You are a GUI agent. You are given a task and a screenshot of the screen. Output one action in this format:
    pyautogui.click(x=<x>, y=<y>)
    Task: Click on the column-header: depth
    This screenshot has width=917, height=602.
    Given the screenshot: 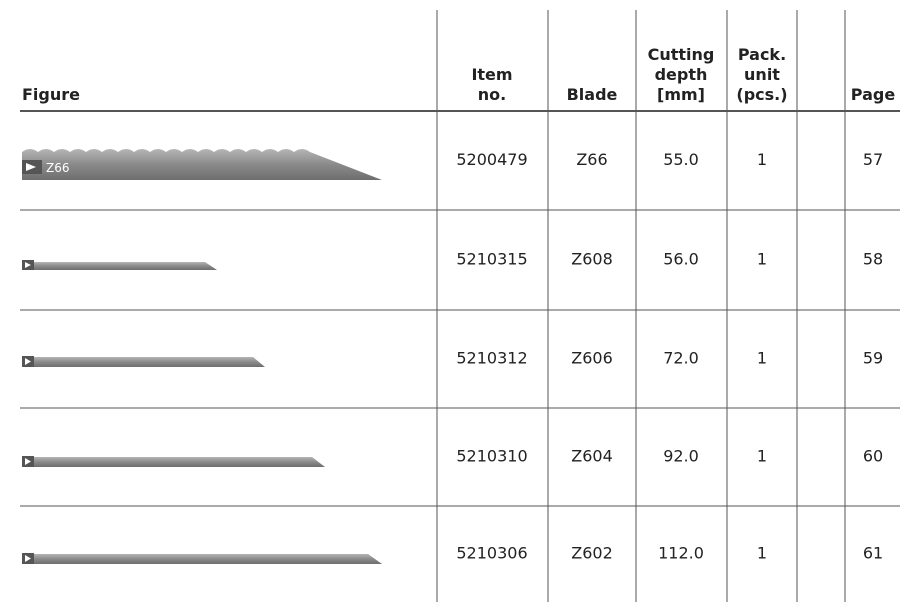 What is the action you would take?
    pyautogui.click(x=681, y=74)
    